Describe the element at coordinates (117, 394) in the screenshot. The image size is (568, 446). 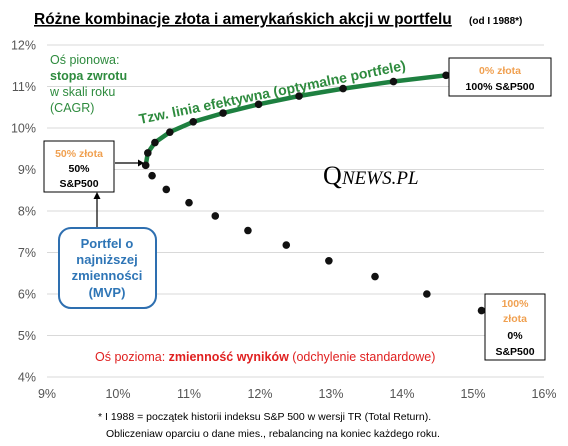
I see `x-tick-label: 10%` at that location.